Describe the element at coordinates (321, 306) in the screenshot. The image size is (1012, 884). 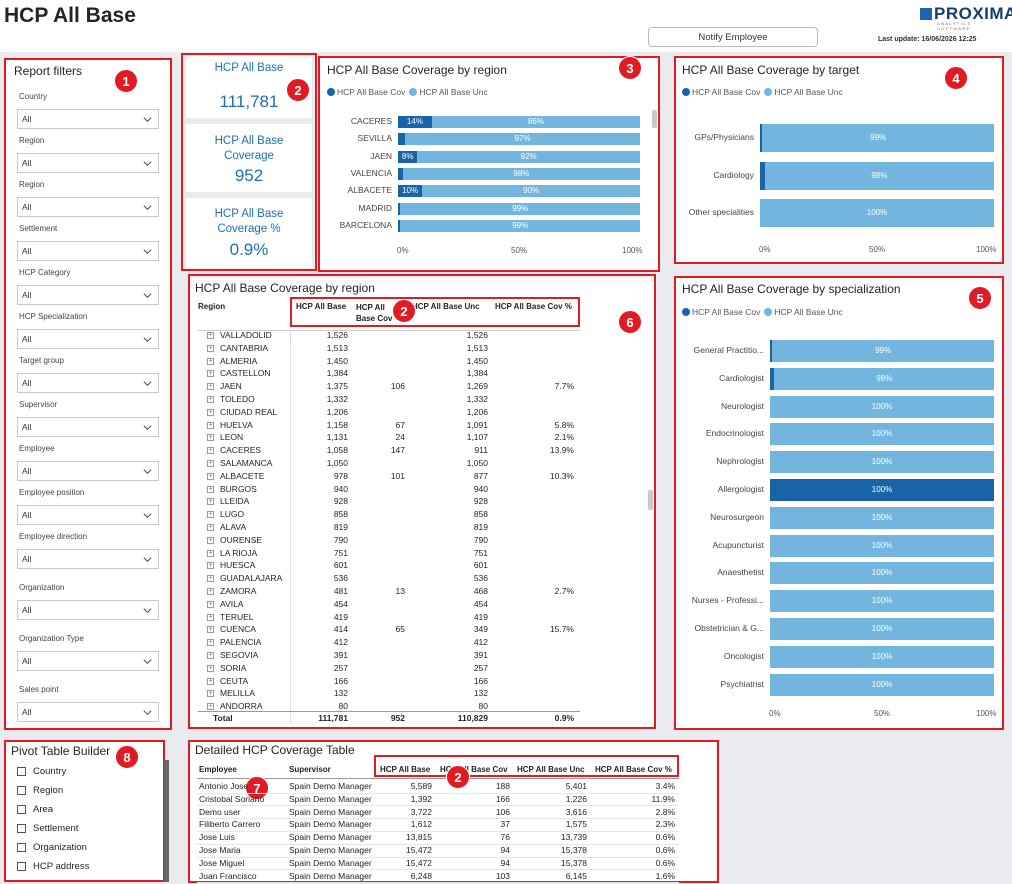
I see `matrix-header-base: HCP All Base` at that location.